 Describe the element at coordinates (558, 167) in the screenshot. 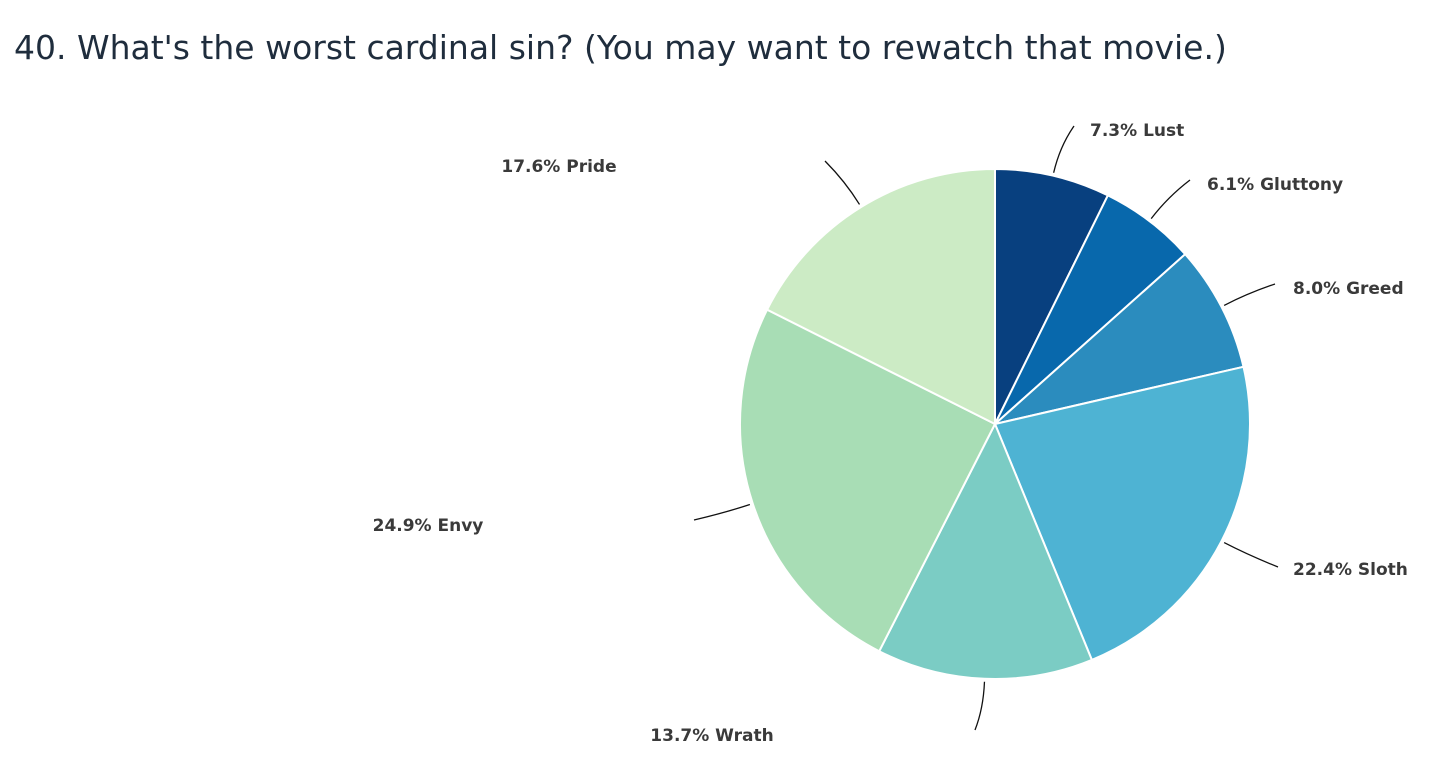

I see `slice-label-pride: 17.6% Pride` at that location.